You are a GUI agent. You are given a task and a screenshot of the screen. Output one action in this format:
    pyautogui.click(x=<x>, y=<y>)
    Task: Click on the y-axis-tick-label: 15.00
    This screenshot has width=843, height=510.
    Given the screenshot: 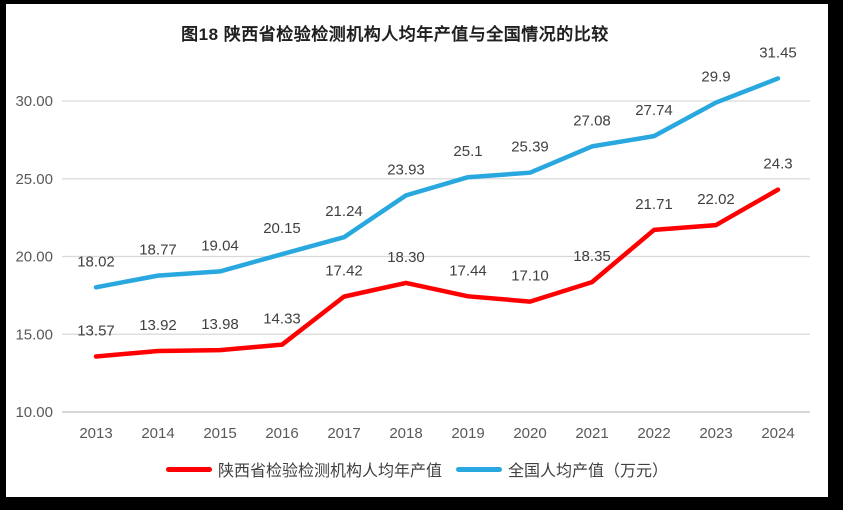 What is the action you would take?
    pyautogui.click(x=34, y=334)
    